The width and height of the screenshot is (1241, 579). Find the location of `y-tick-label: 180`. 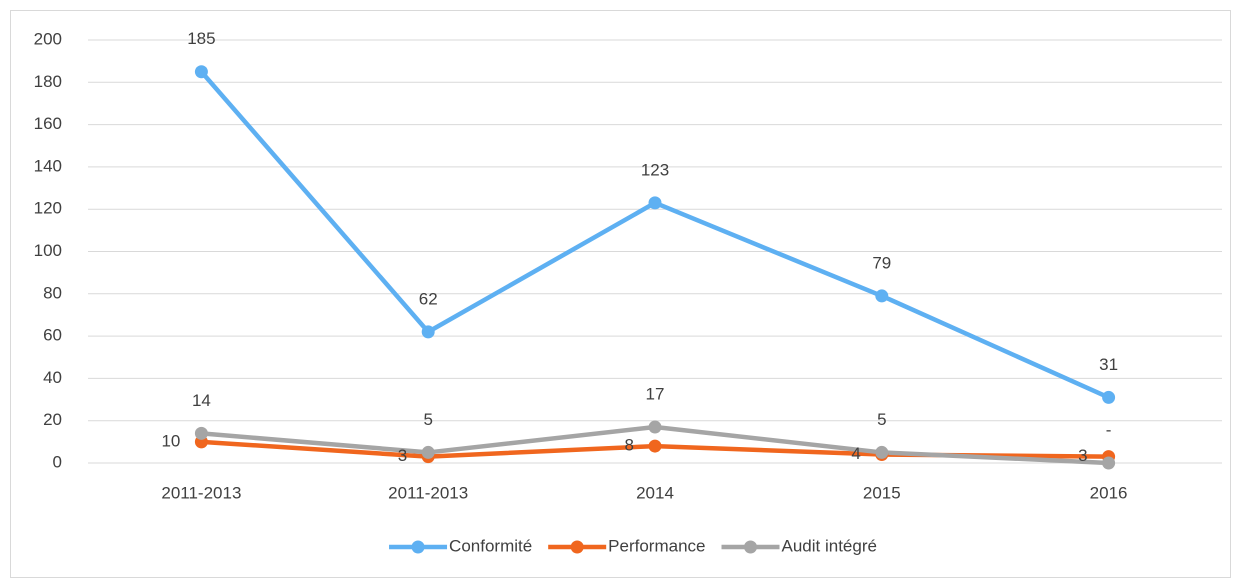

y-tick-label: 180 is located at coordinates (48, 81).